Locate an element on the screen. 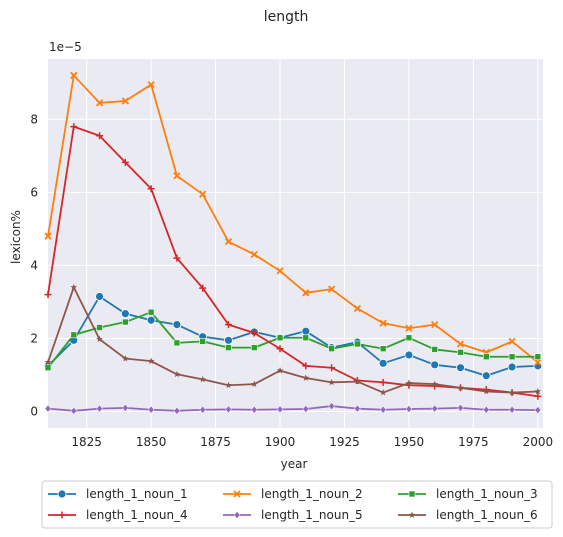  legend-item: length_1_noun_6 is located at coordinates (468, 515).